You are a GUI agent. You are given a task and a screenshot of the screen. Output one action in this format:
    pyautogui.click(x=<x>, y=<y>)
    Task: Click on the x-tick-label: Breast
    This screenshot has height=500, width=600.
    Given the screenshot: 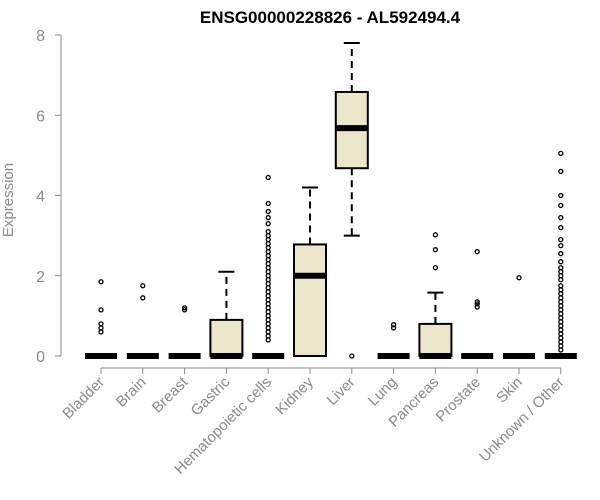 What is the action you would take?
    pyautogui.click(x=170, y=394)
    